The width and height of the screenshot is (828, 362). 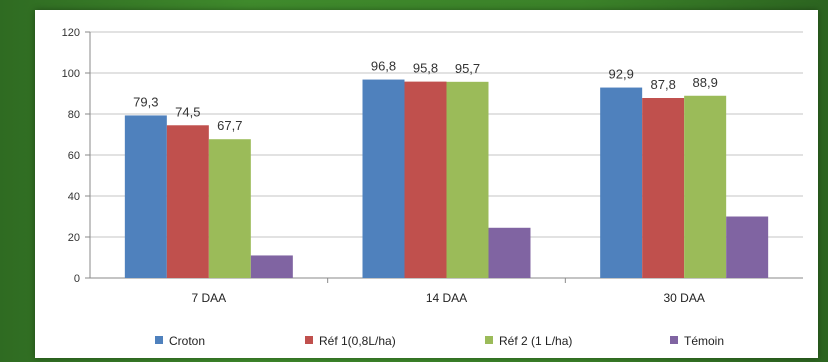 I want to click on data-label: 67,7, so click(x=229, y=125).